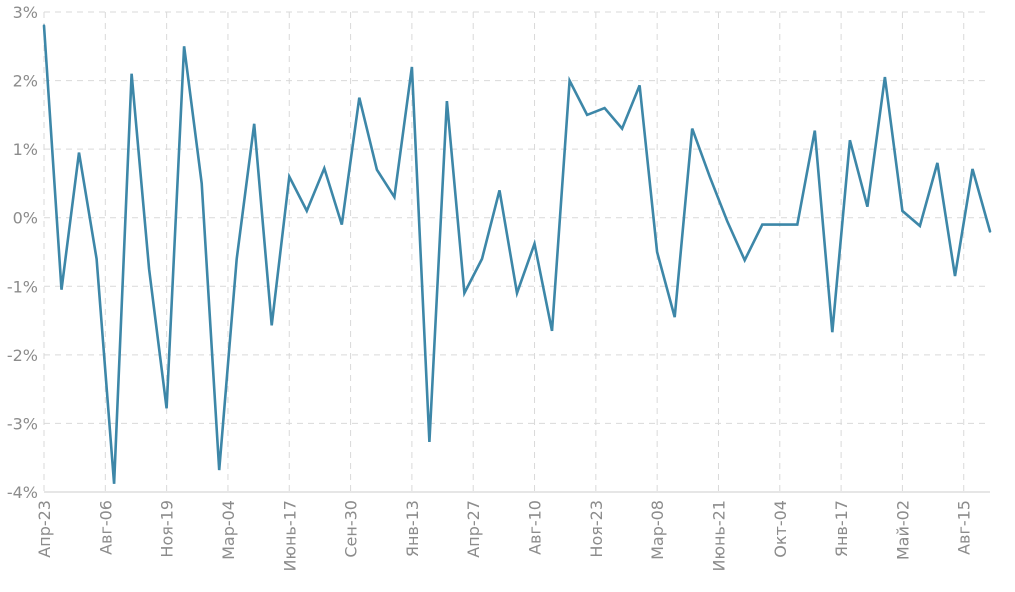 The image size is (1015, 592). I want to click on y-tick-label: 3%, so click(25, 12).